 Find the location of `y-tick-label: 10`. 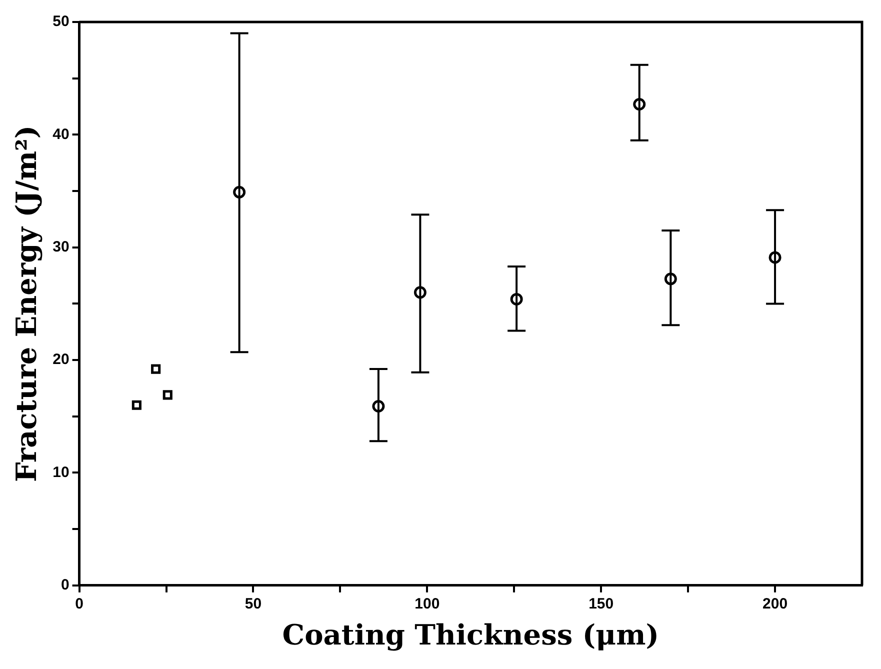

y-tick-label: 10 is located at coordinates (61, 472).